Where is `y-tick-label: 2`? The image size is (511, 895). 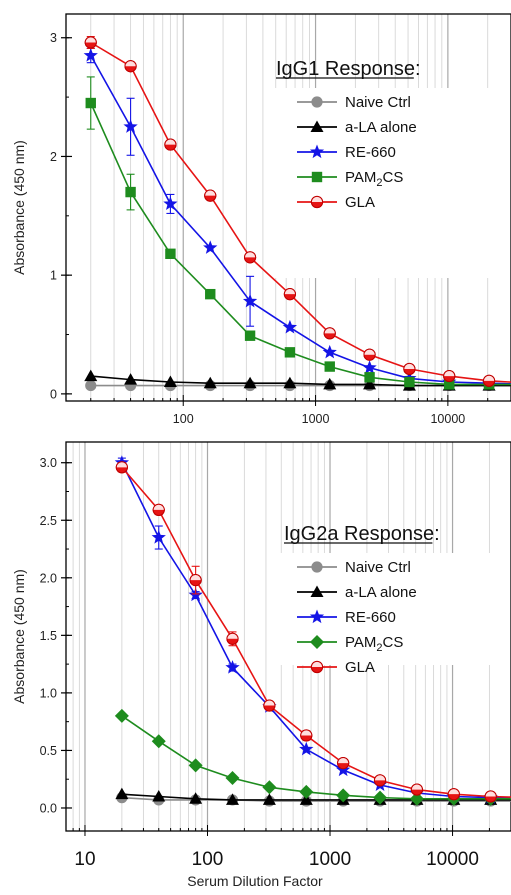 y-tick-label: 2 is located at coordinates (53, 157).